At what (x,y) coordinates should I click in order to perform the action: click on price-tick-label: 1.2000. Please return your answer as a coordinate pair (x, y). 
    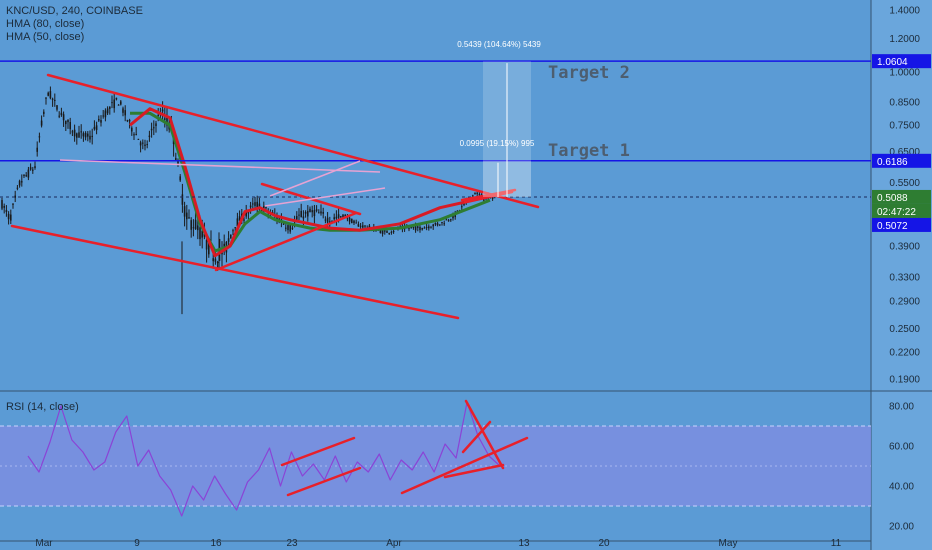
    Looking at the image, I should click on (904, 39).